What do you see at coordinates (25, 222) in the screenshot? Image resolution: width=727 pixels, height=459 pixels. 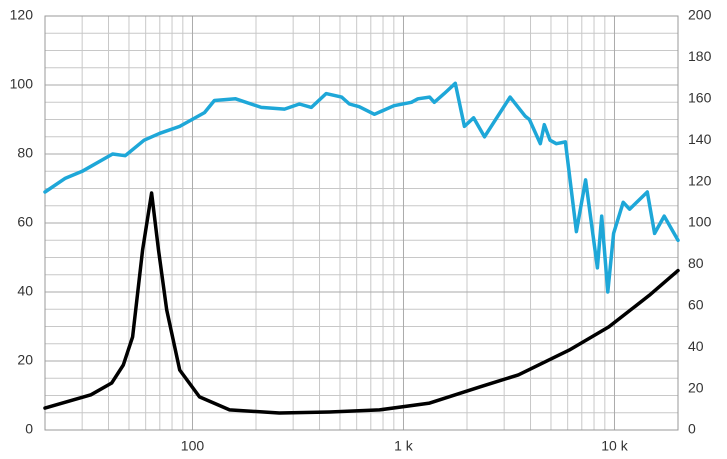 I see `y-tick-label: 60` at bounding box center [25, 222].